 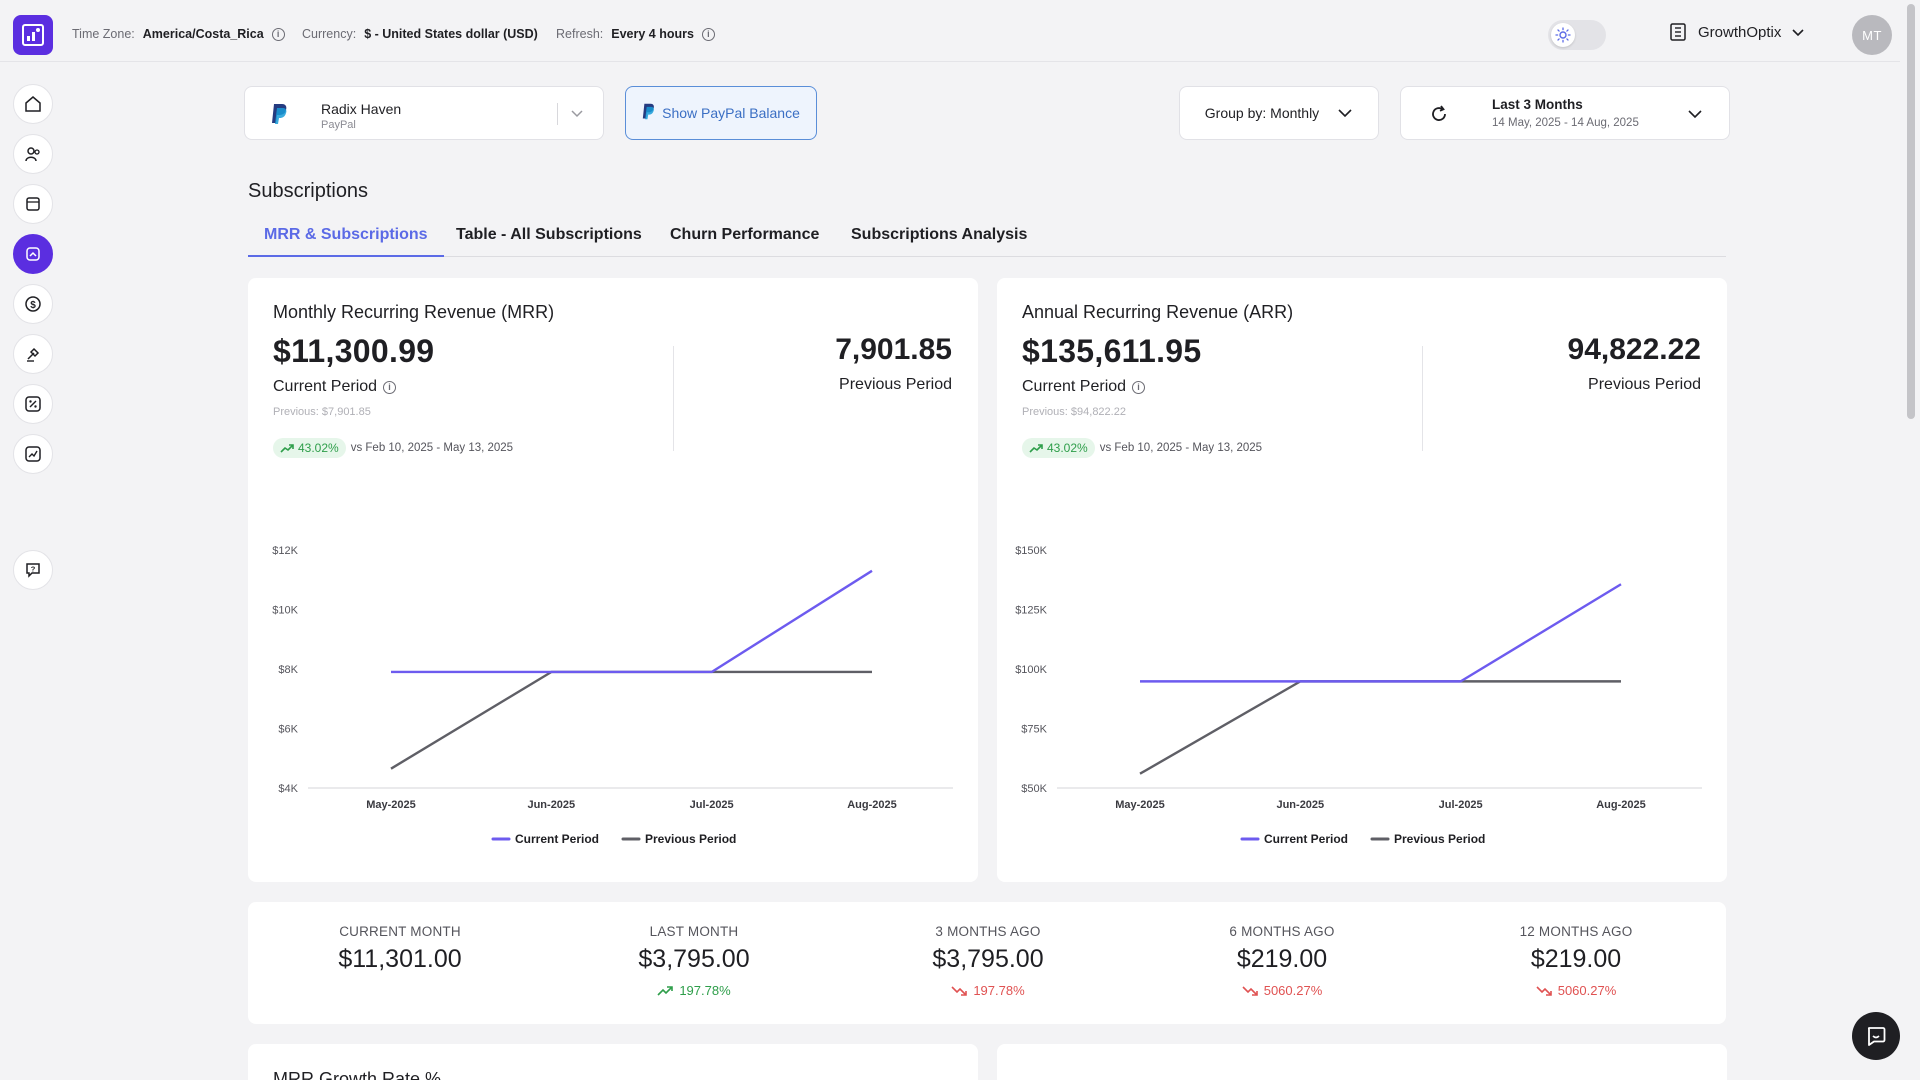 I want to click on sun-icon, so click(x=1563, y=35).